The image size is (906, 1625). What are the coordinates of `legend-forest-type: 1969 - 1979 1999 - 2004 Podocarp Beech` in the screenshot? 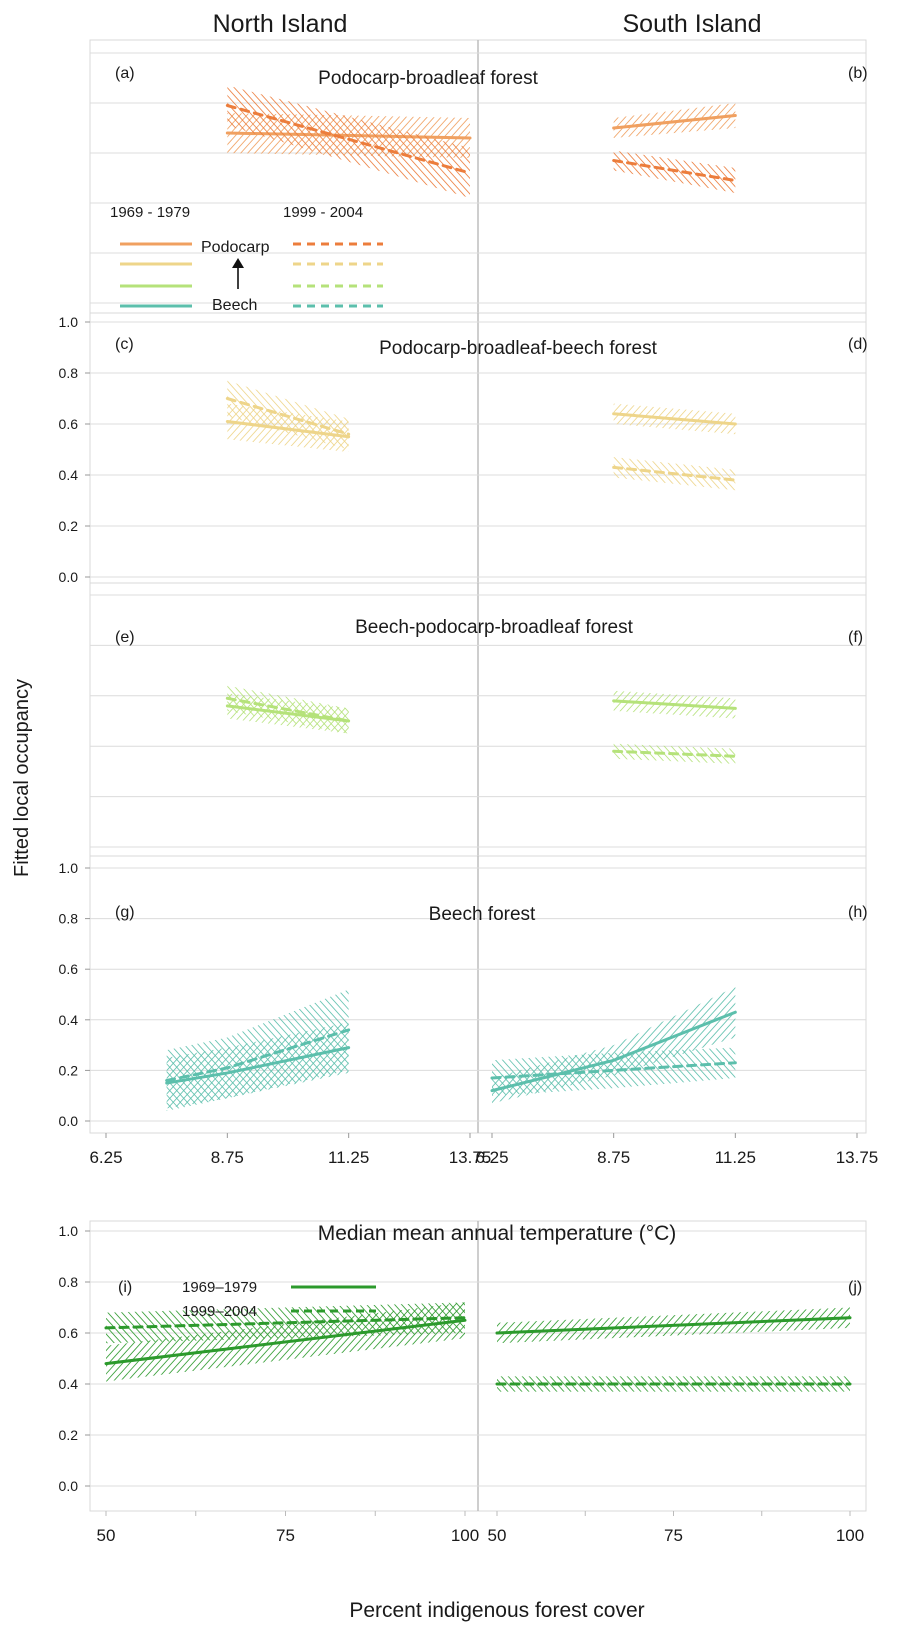 It's located at (246, 259).